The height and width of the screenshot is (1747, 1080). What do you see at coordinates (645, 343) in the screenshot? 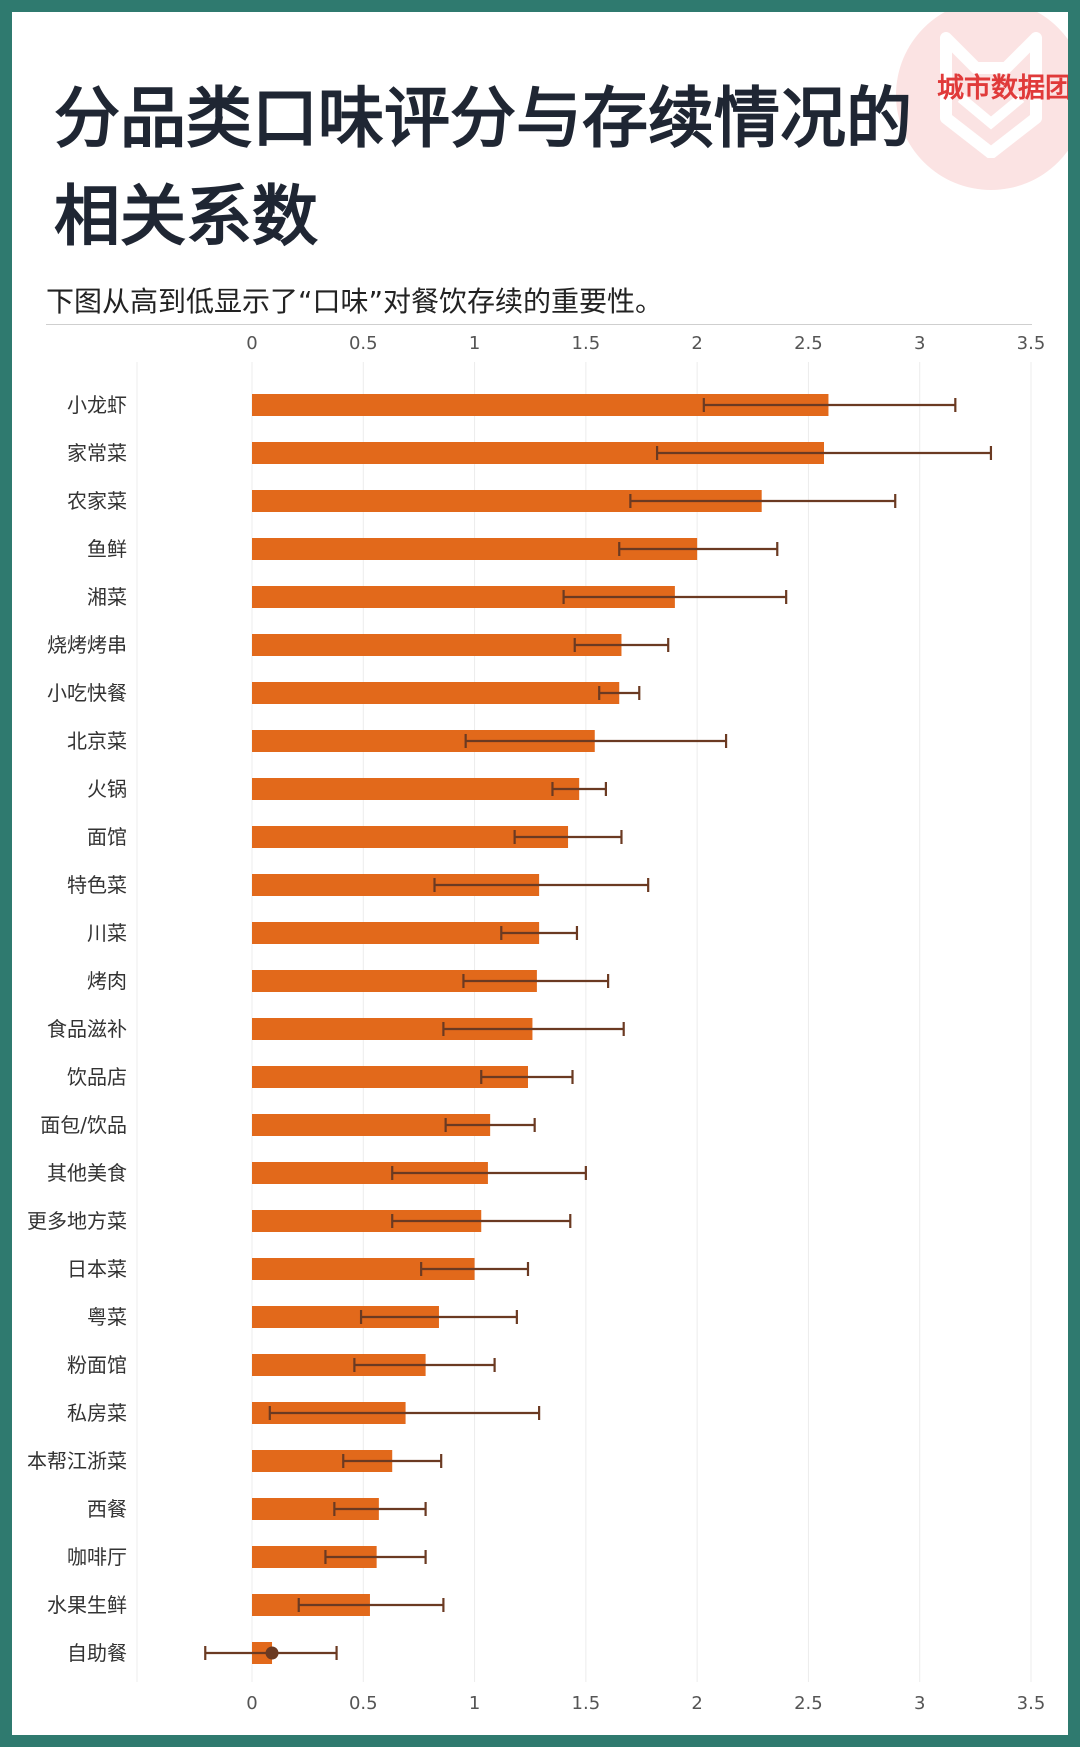
I see `x-axis-top: 0 0.5 1 1.5 2 2.5 3 3.5` at bounding box center [645, 343].